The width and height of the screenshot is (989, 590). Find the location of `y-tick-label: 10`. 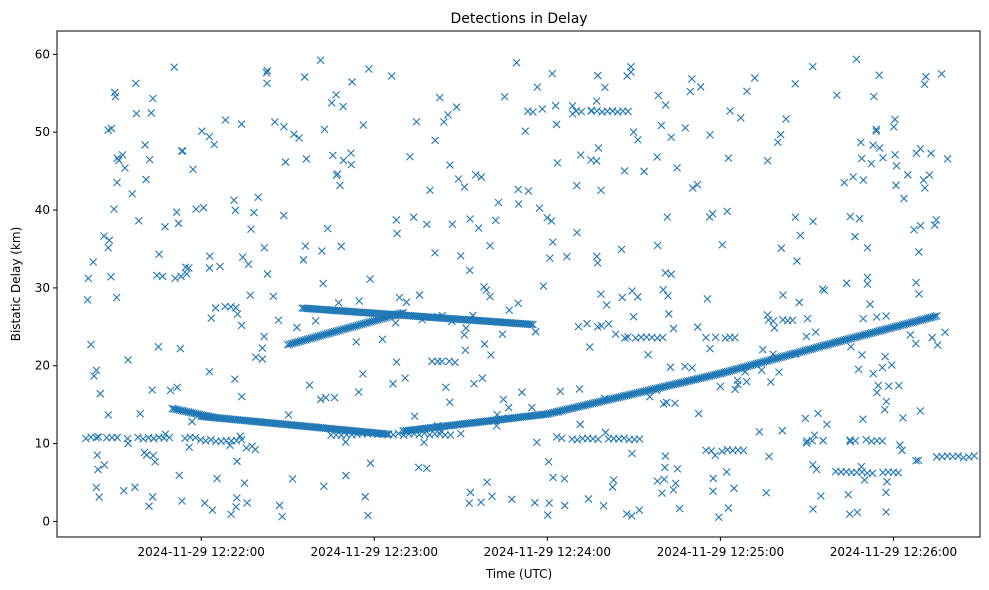

y-tick-label: 10 is located at coordinates (42, 444).